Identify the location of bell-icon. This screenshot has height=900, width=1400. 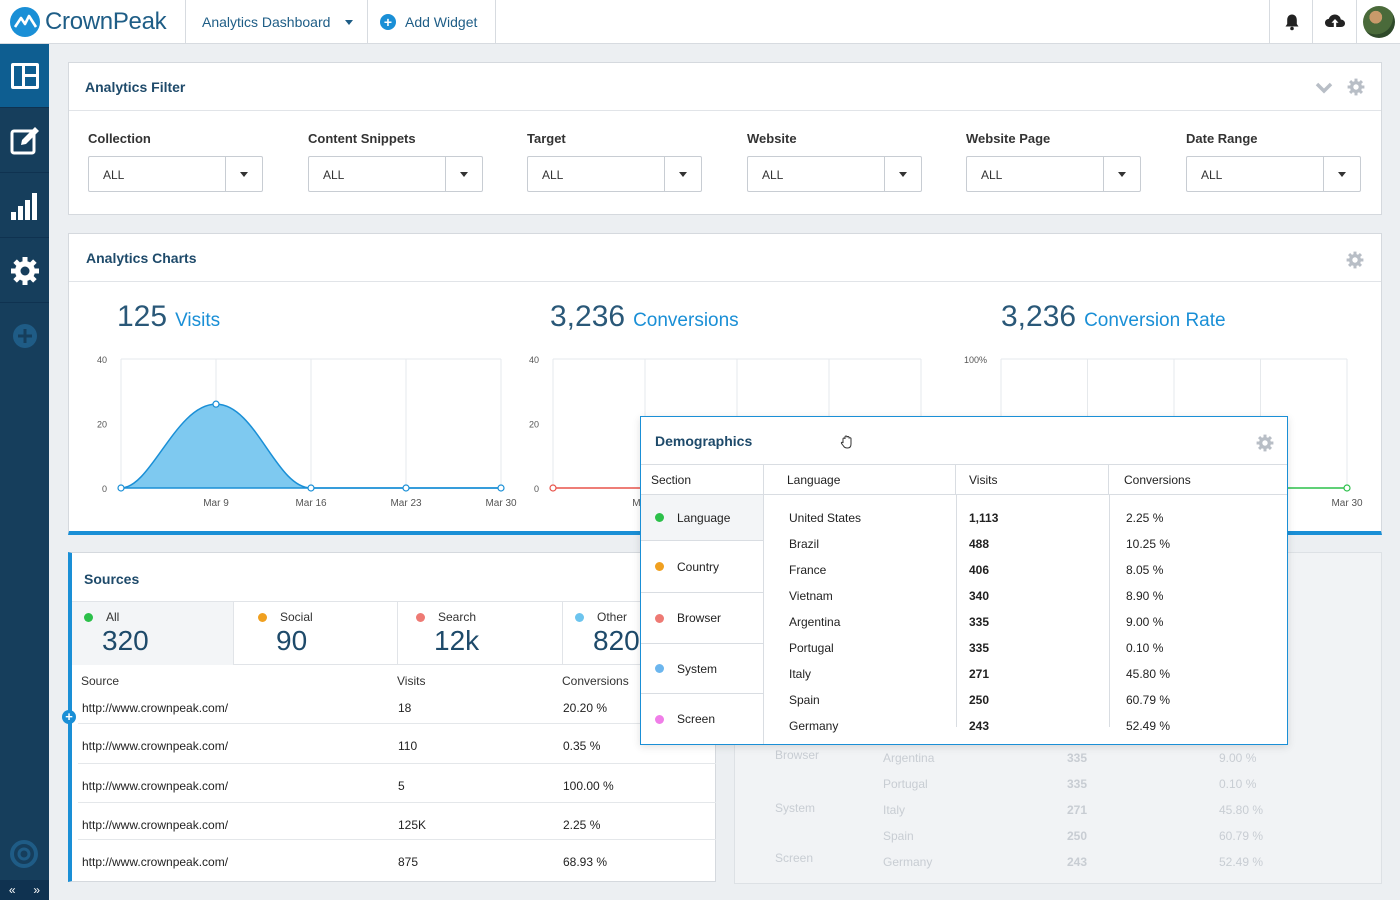
(1291, 22).